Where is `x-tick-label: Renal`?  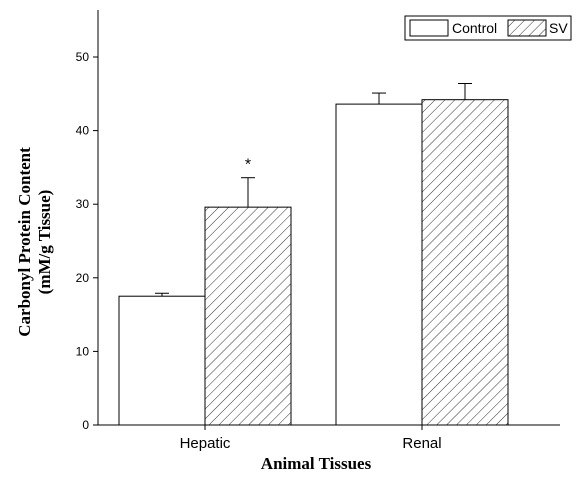 x-tick-label: Renal is located at coordinates (421, 443).